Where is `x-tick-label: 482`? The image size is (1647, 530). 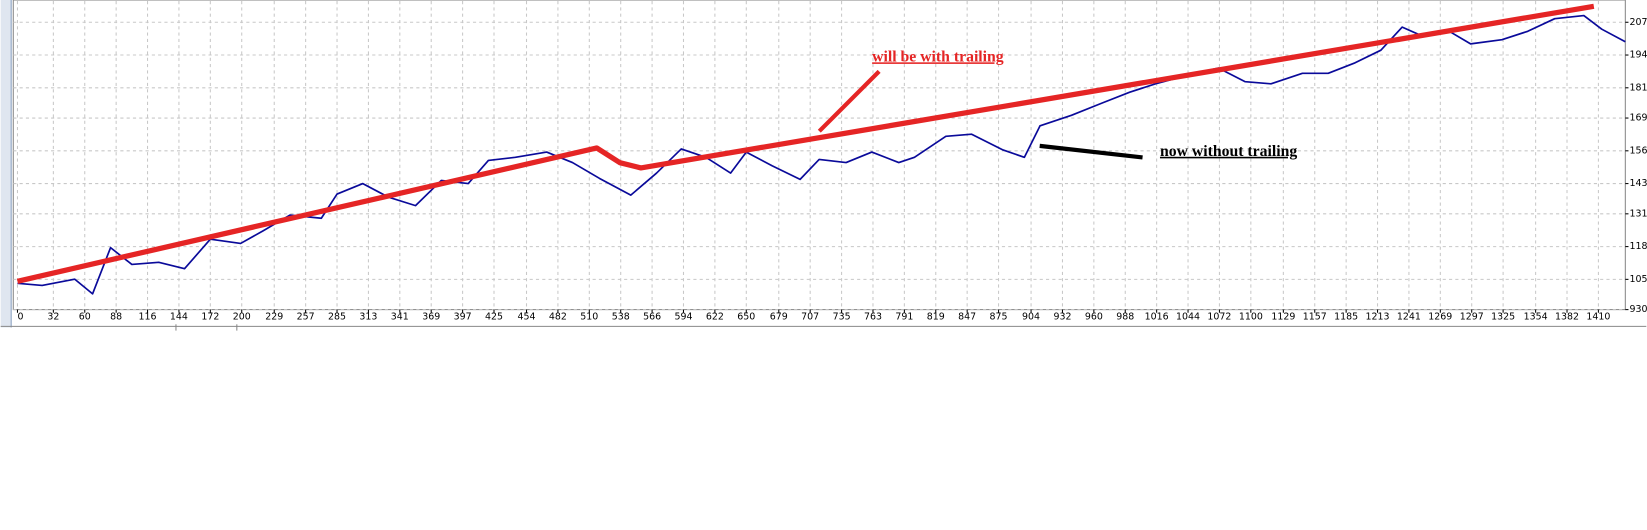
x-tick-label: 482 is located at coordinates (558, 316).